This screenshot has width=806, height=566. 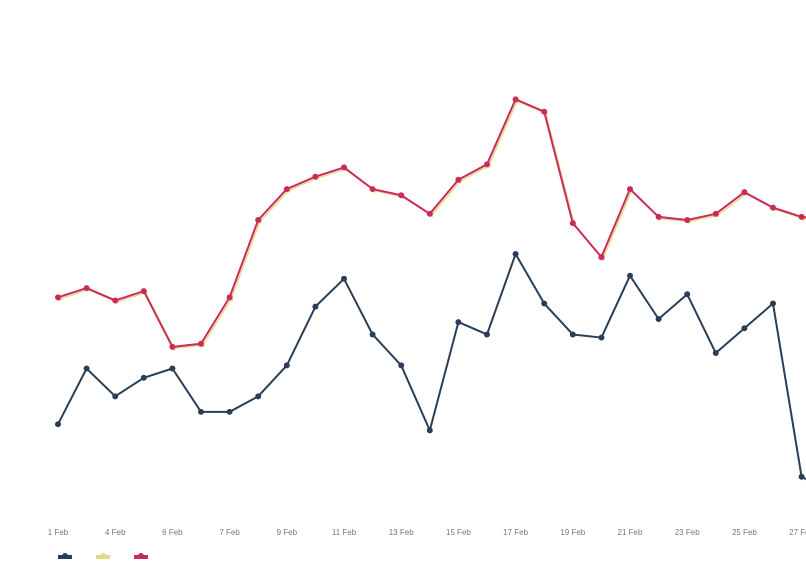 I want to click on x-tick-label: 6 Feb, so click(x=172, y=532).